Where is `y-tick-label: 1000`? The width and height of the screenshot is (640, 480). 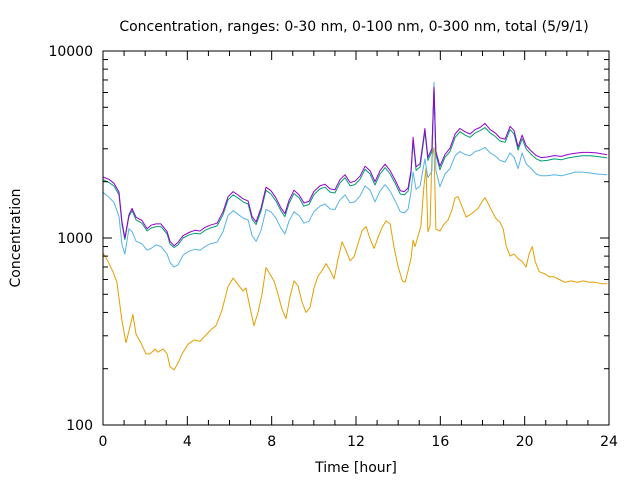 y-tick-label: 1000 is located at coordinates (75, 239).